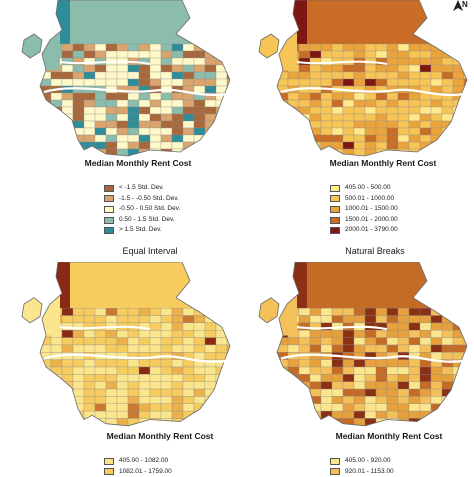  What do you see at coordinates (342, 328) in the screenshot?
I see `inlet` at bounding box center [342, 328].